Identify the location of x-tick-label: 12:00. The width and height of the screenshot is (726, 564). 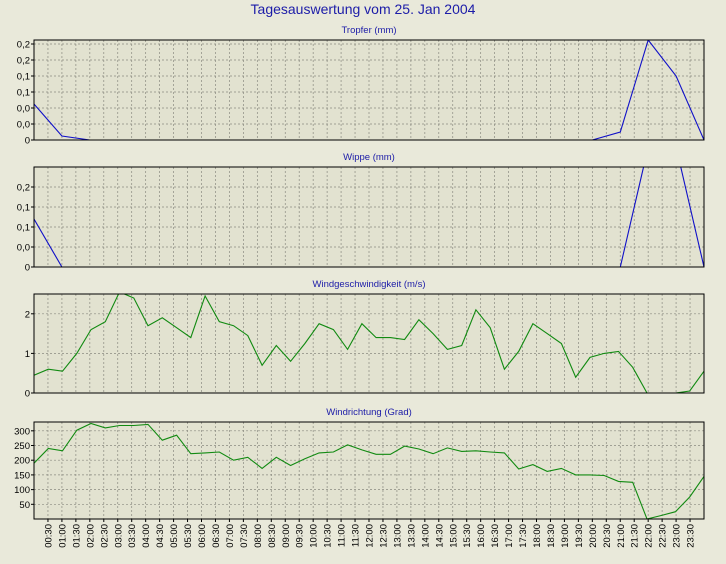
(370, 536).